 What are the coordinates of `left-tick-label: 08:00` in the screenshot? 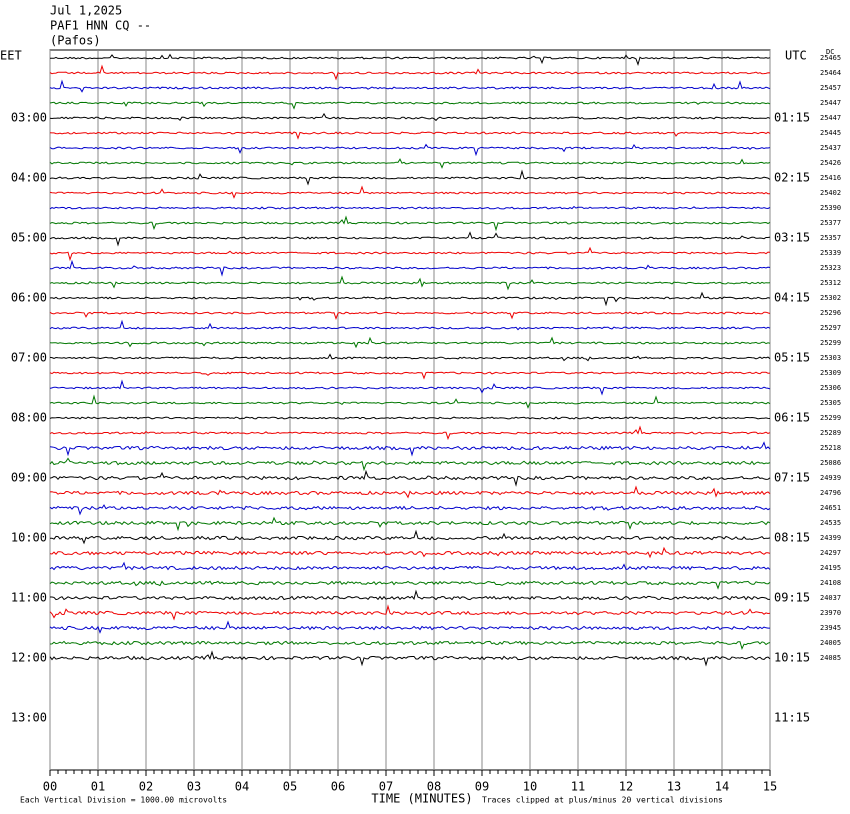 It's located at (29, 418).